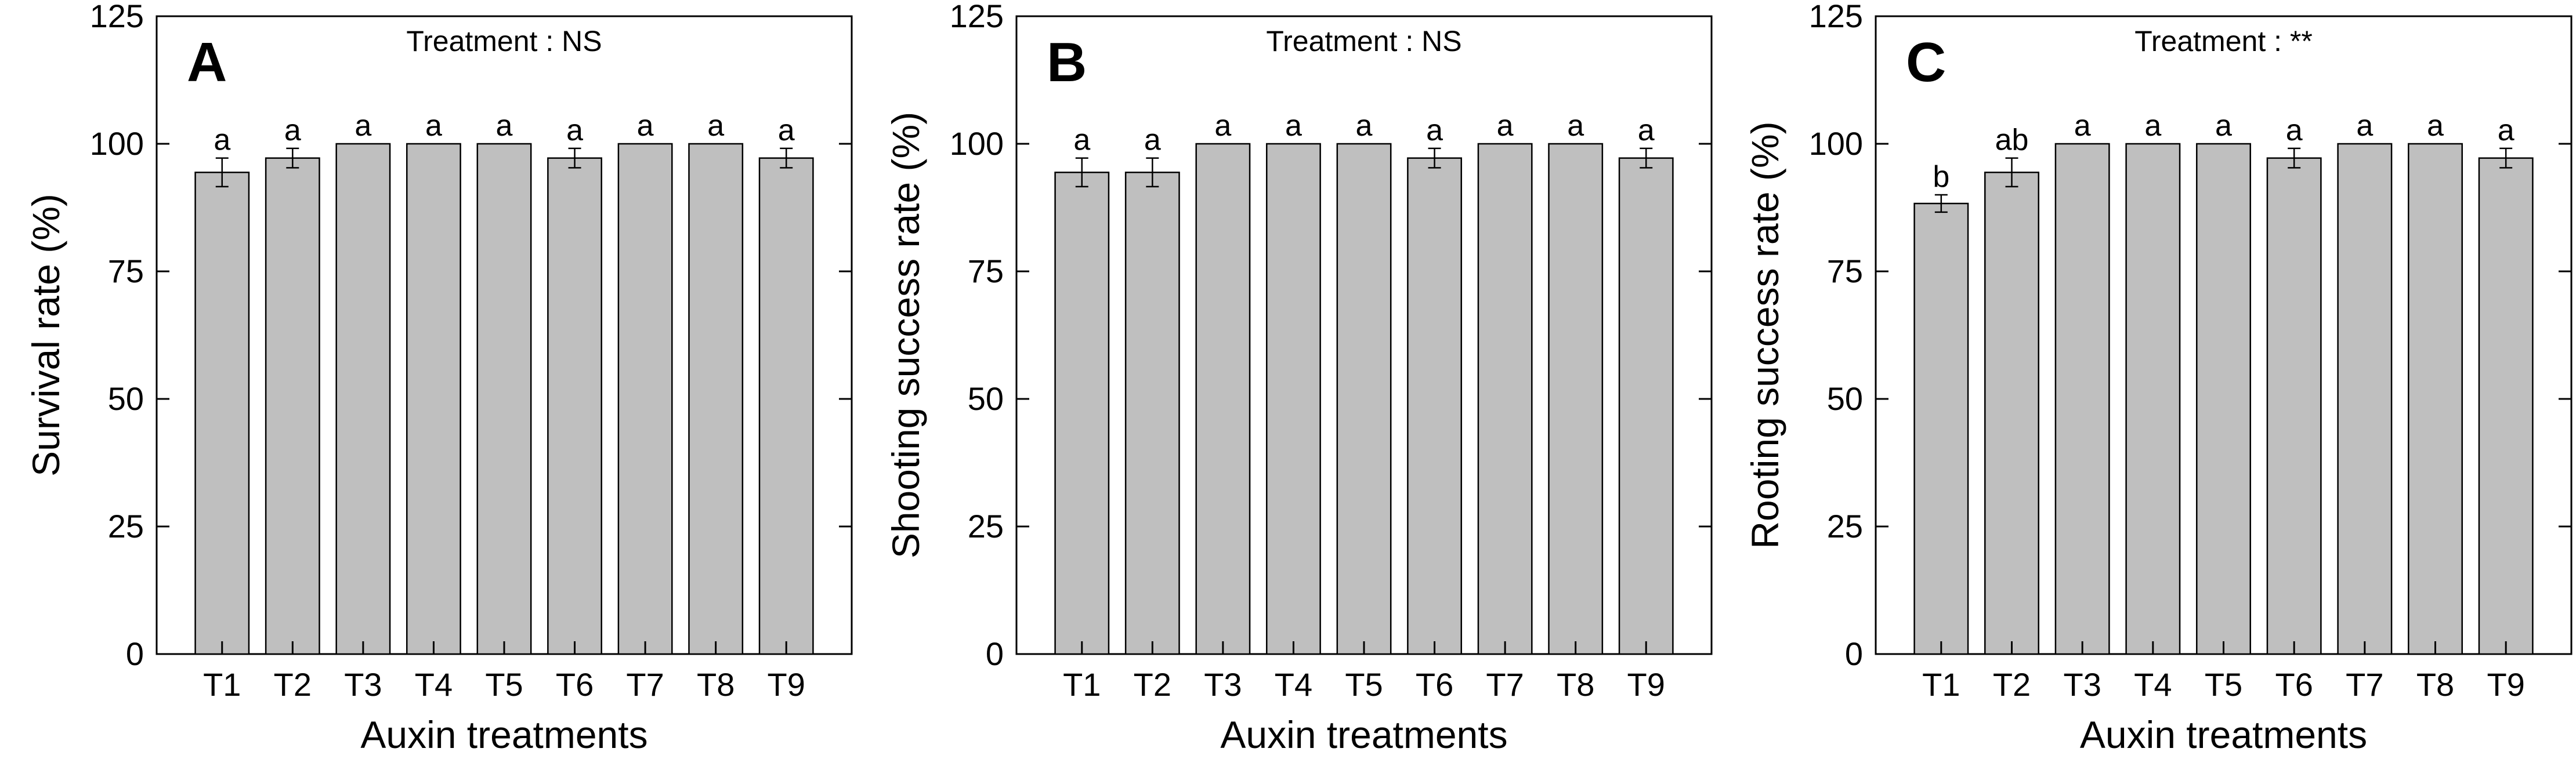 This screenshot has width=2576, height=770. I want to click on panel-letter: C, so click(1926, 62).